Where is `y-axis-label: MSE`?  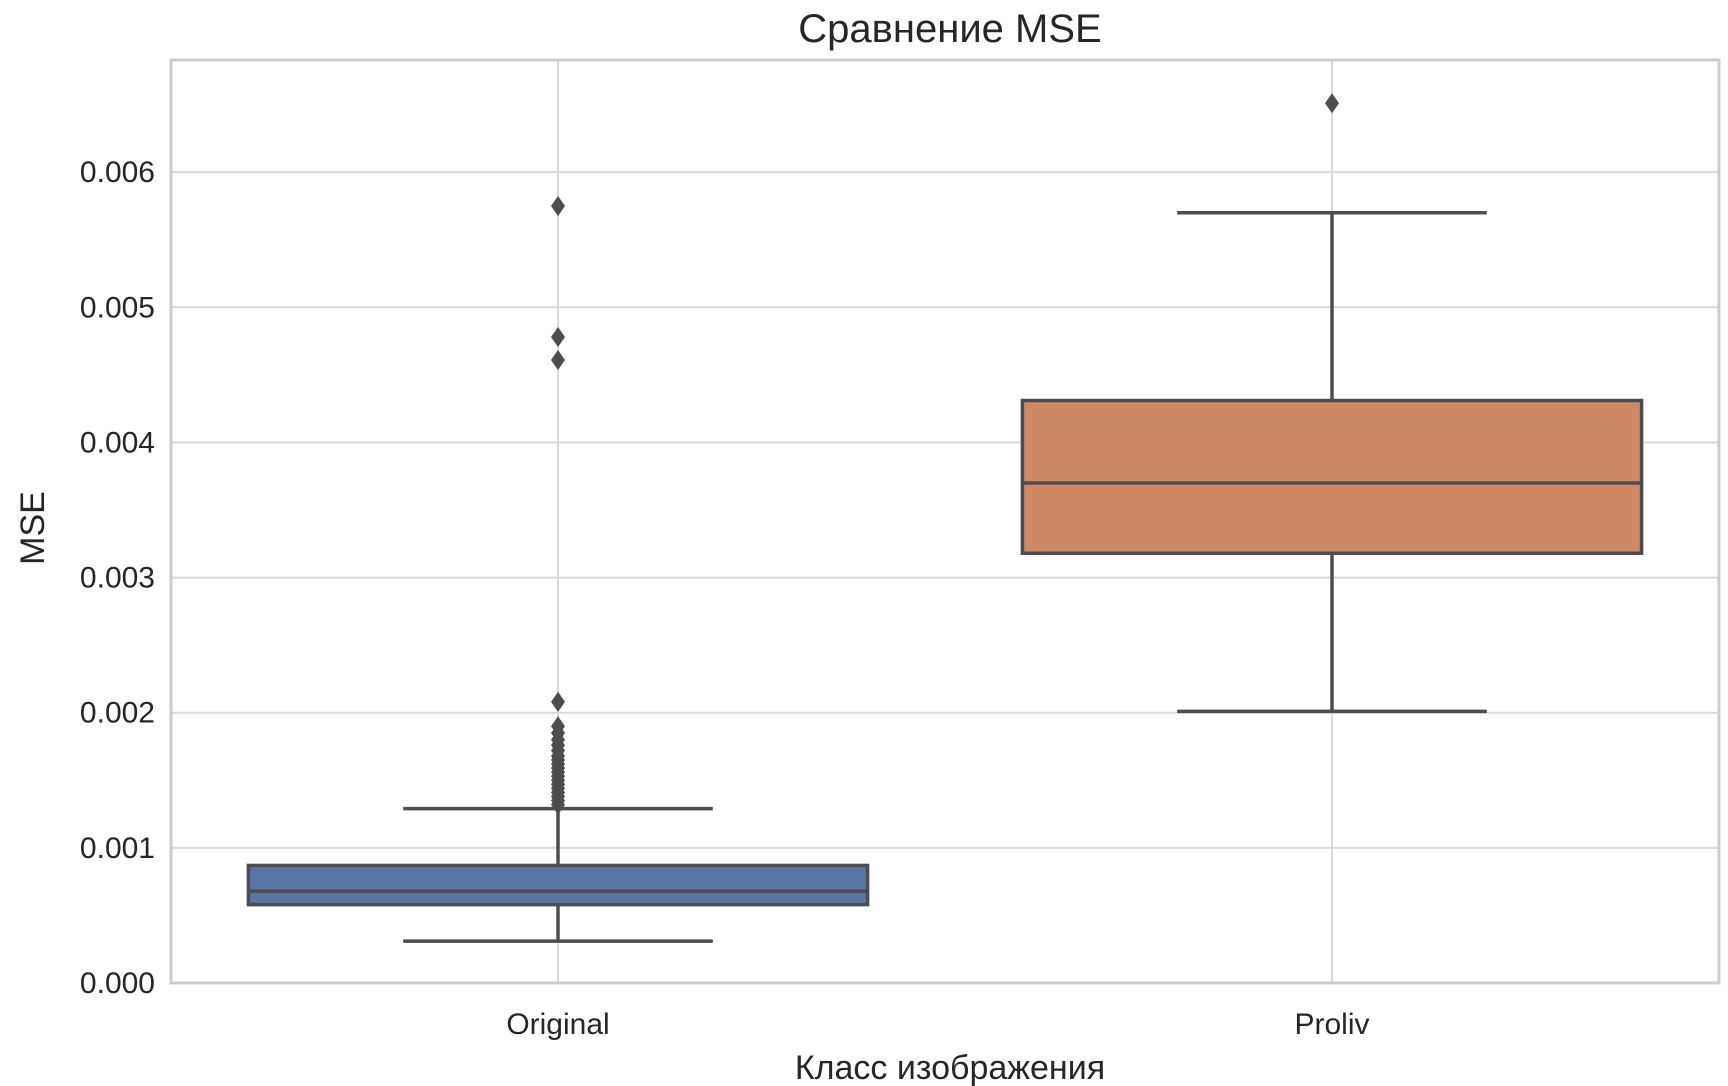
y-axis-label: MSE is located at coordinates (33, 528).